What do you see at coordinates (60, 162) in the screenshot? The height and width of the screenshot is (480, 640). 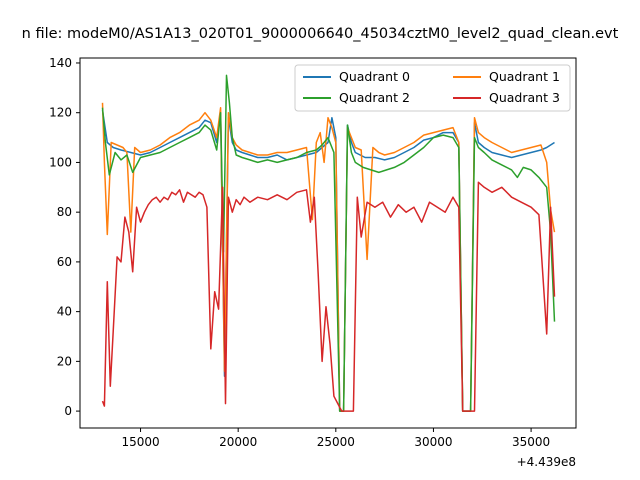 I see `y-tick-label: 100` at bounding box center [60, 162].